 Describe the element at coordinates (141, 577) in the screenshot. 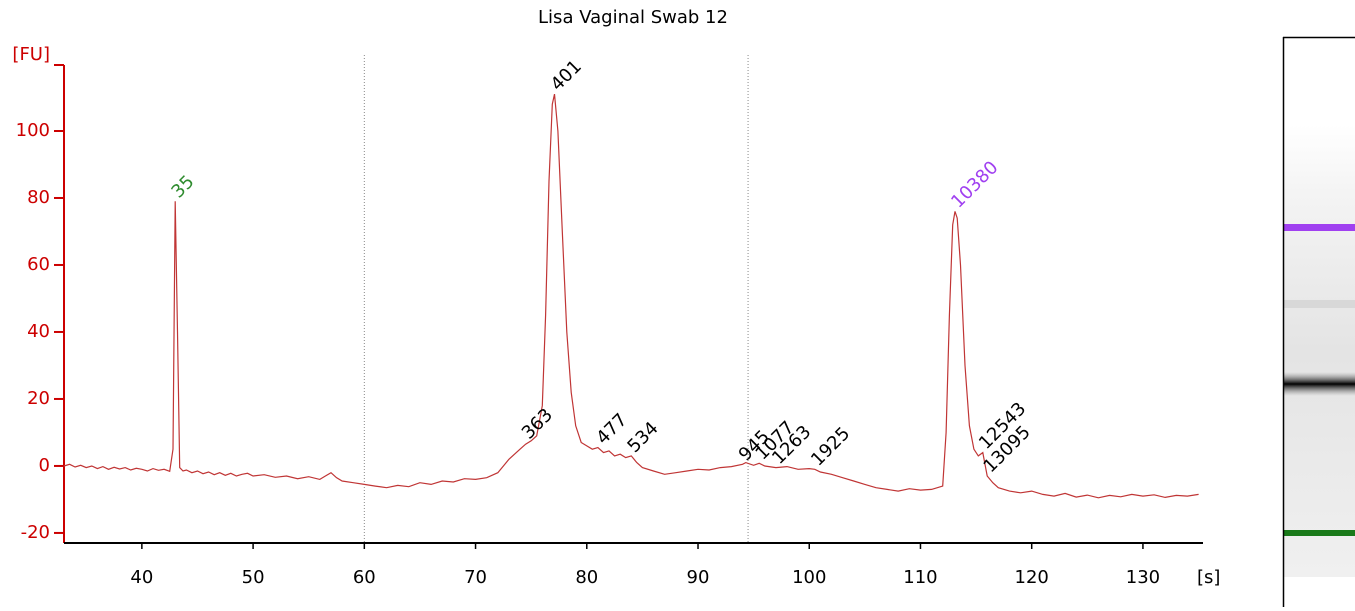

I see `x-tick-label: 40` at that location.